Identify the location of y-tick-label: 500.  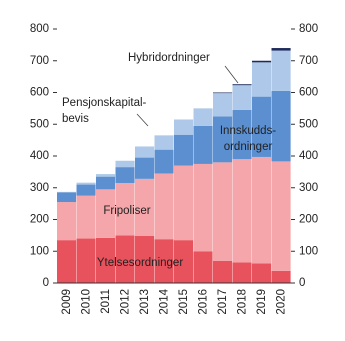
(39, 124).